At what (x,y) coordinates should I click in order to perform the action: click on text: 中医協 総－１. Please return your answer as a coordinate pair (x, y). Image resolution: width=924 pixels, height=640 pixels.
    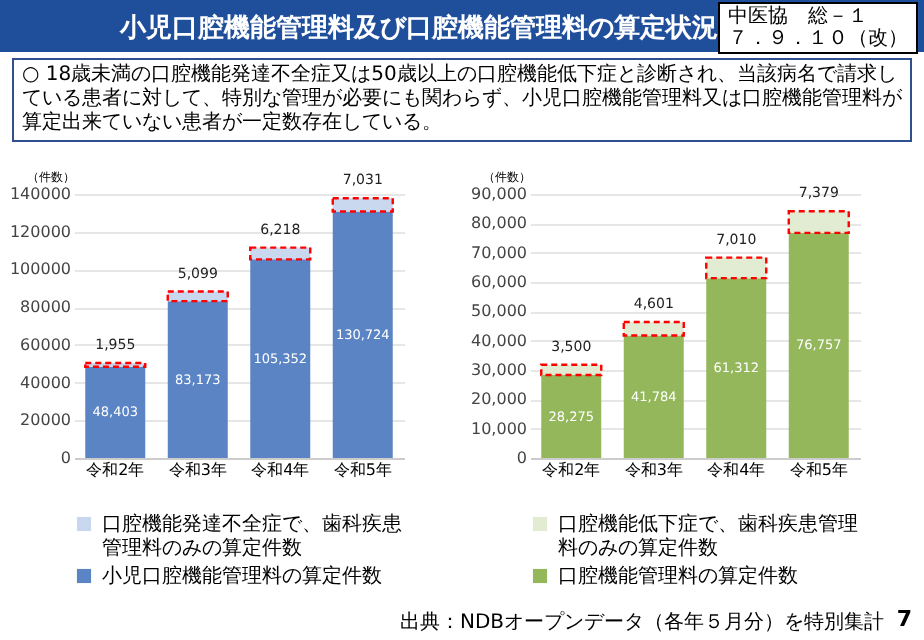
    Looking at the image, I should click on (798, 17).